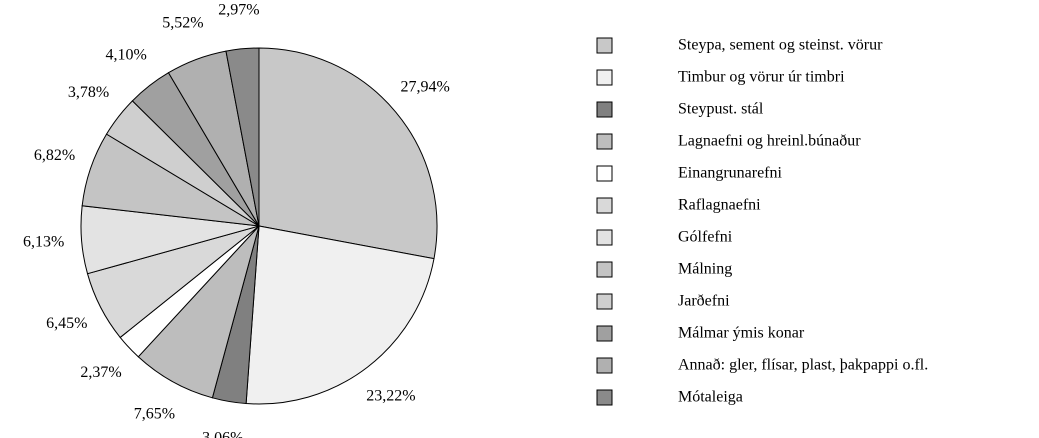 This screenshot has width=1039, height=438. I want to click on data-label: 27,94%, so click(424, 87).